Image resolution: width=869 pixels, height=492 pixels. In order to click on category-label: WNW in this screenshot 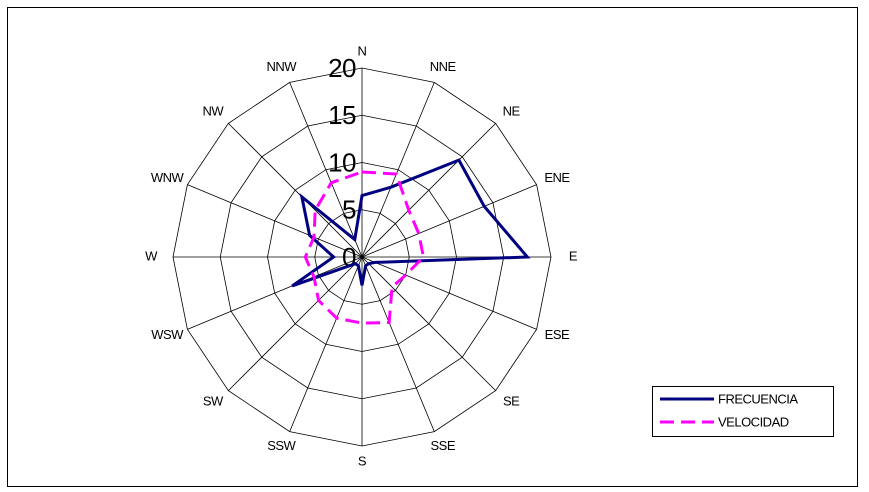, I will do `click(168, 177)`.